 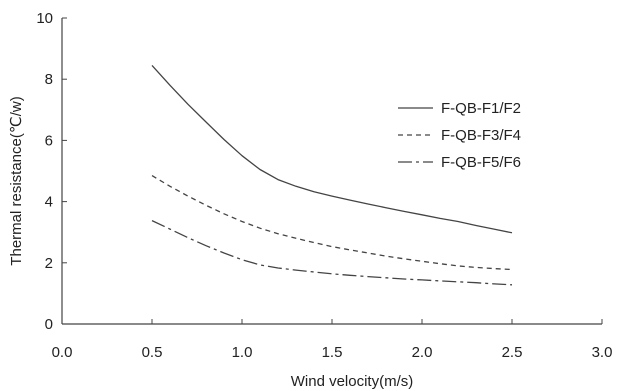 What do you see at coordinates (62, 352) in the screenshot?
I see `x-tick-label: 0.0` at bounding box center [62, 352].